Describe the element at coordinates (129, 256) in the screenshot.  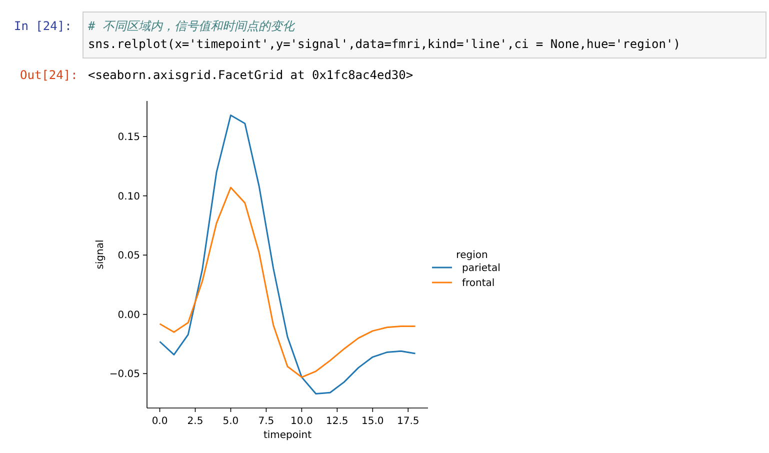
I see `y-tick-label: 0.05` at that location.